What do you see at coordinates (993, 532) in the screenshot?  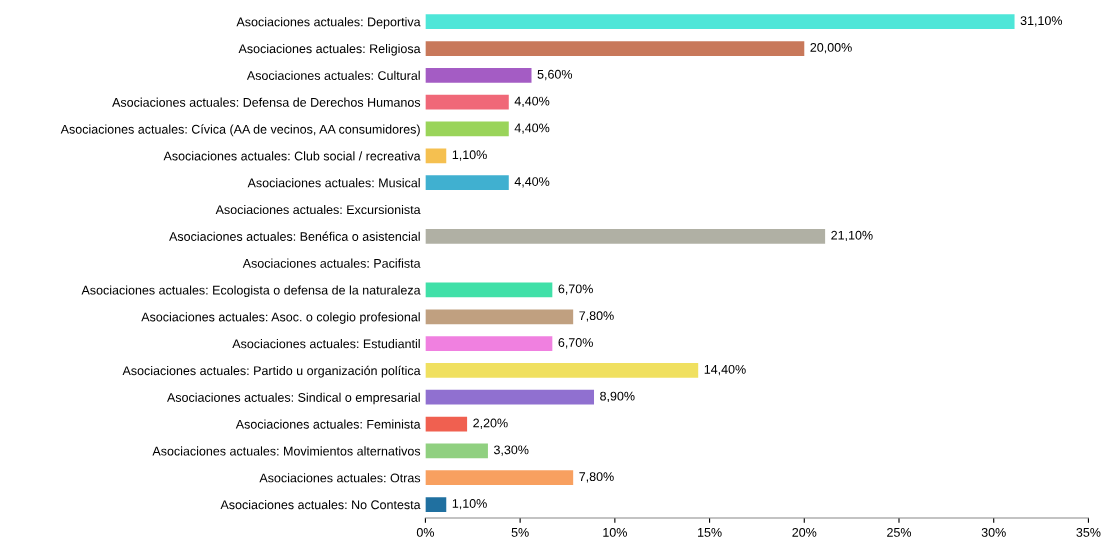 I see `x-tick-label: 30%` at bounding box center [993, 532].